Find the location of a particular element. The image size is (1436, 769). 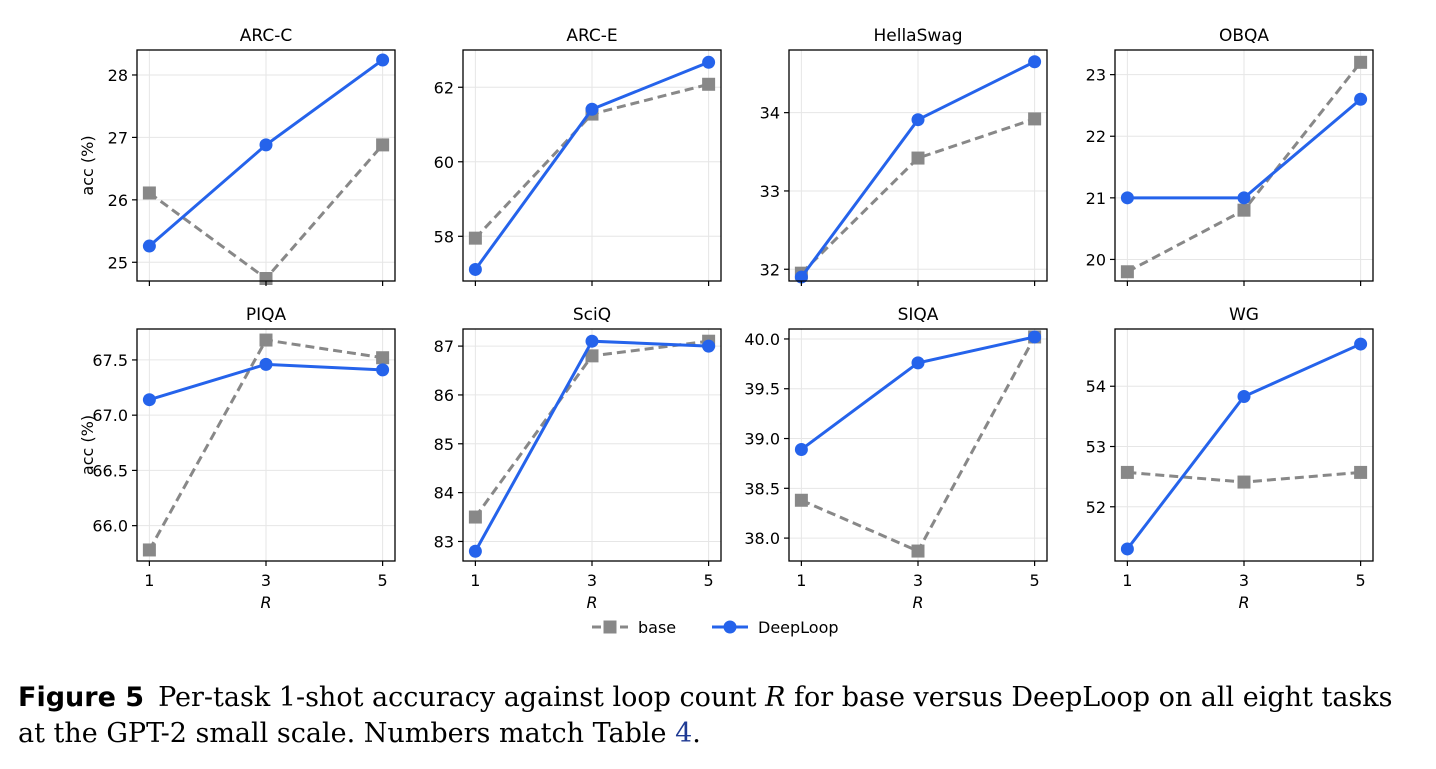

y-tick-label: 53 is located at coordinates (1096, 447).